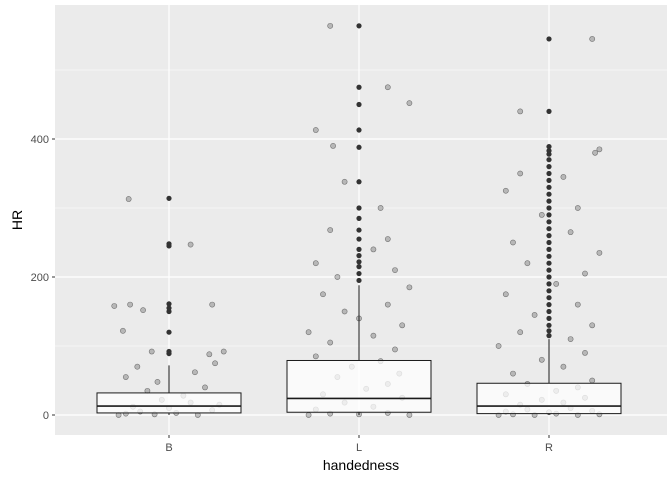  Describe the element at coordinates (169, 305) in the screenshot. I see `box-B` at that location.